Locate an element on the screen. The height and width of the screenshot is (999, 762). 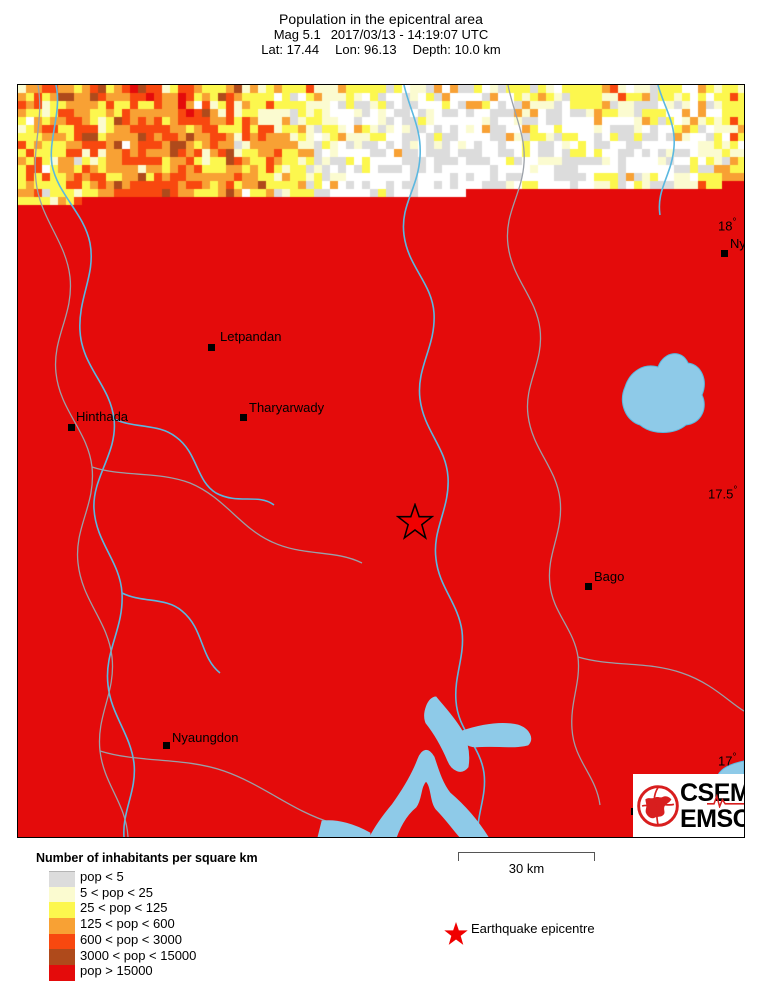
legend-label-pop-125-600: 125 < pop < 600 is located at coordinates (127, 924).